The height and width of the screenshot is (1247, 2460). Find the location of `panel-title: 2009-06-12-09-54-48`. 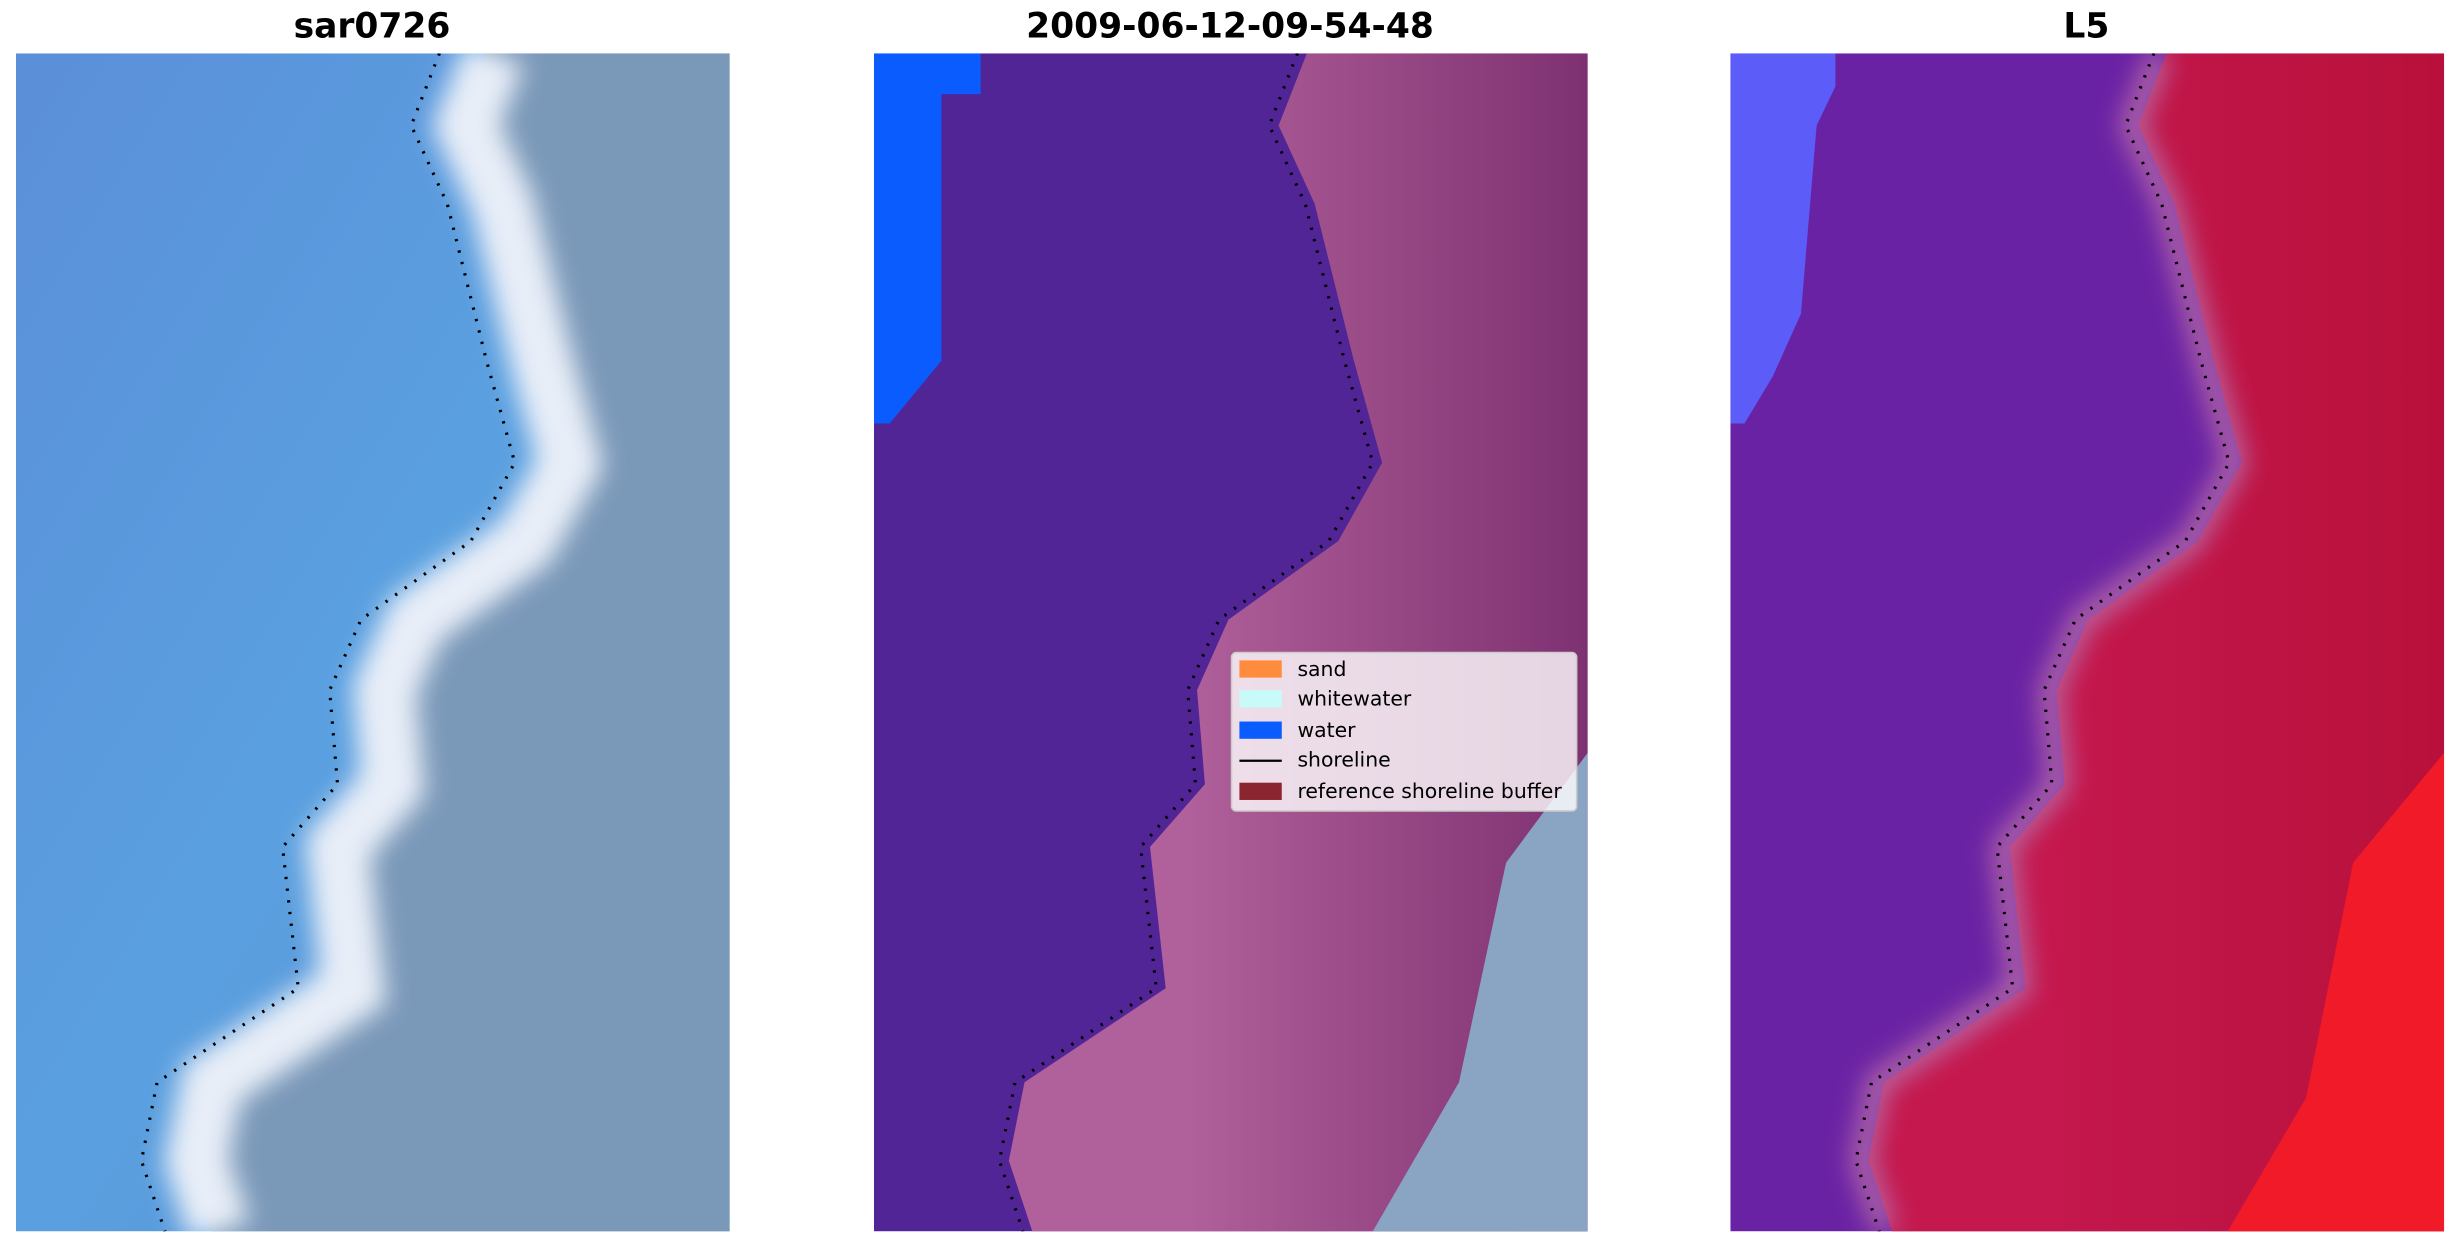

panel-title: 2009-06-12-09-54-48 is located at coordinates (1230, 27).